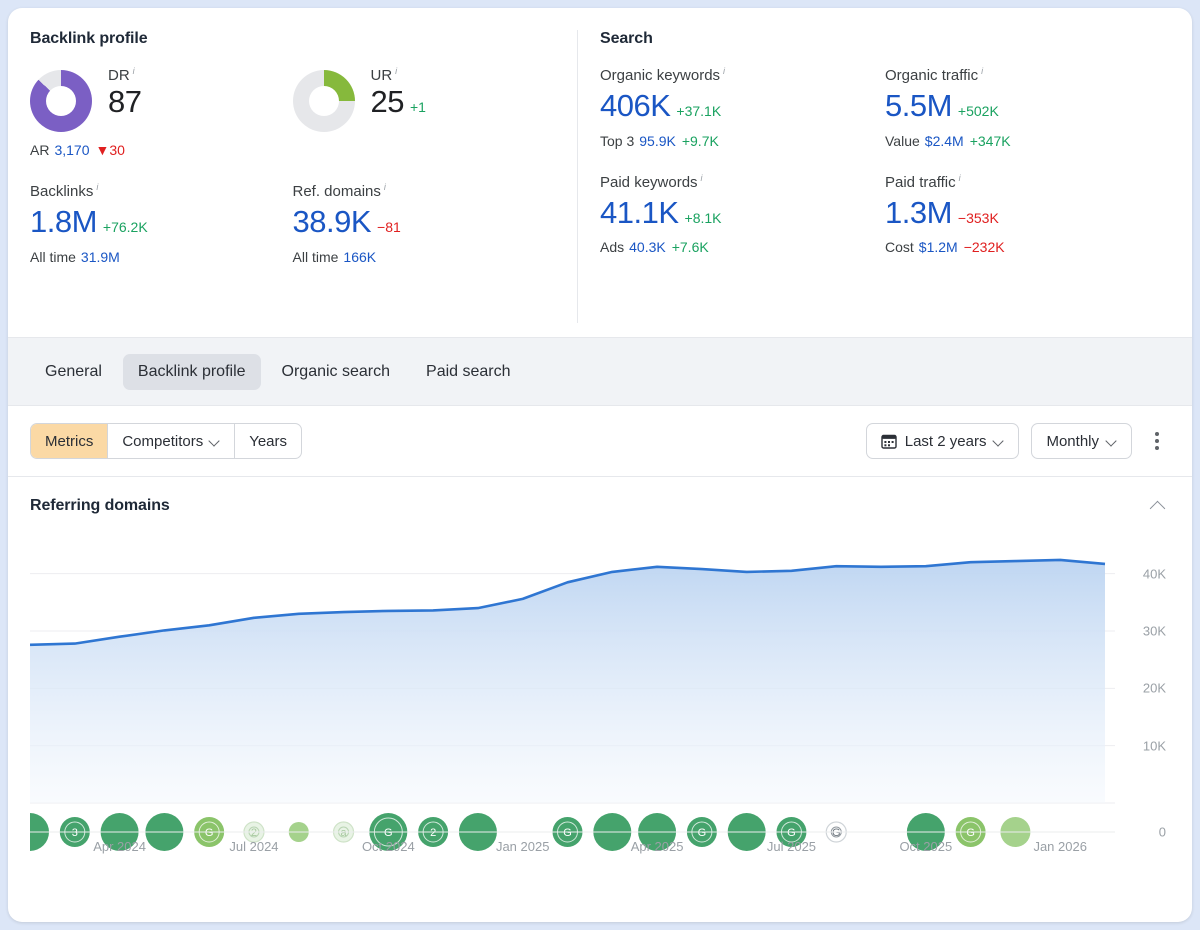 The height and width of the screenshot is (930, 1200). Describe the element at coordinates (654, 247) in the screenshot. I see `paid-keywords-ads: Ads 40.3K +7.6K` at that location.